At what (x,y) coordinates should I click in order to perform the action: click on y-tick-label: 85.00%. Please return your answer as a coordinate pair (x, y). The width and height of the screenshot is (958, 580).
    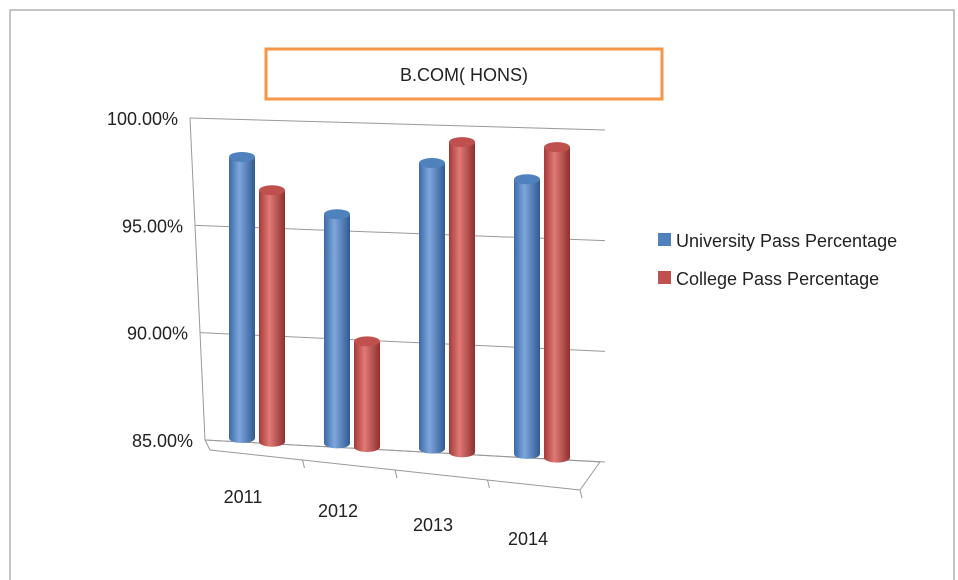
    Looking at the image, I should click on (162, 441).